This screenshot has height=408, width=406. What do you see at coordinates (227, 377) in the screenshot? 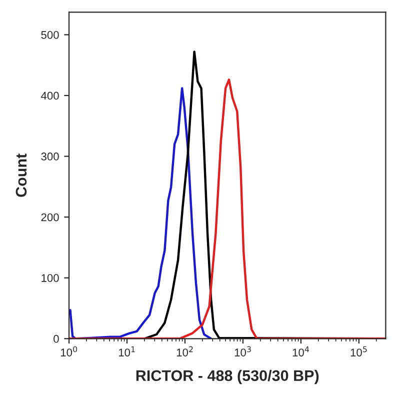
I see `x-axis-title: RICTOR - 488 (530/30 BP)` at bounding box center [227, 377].